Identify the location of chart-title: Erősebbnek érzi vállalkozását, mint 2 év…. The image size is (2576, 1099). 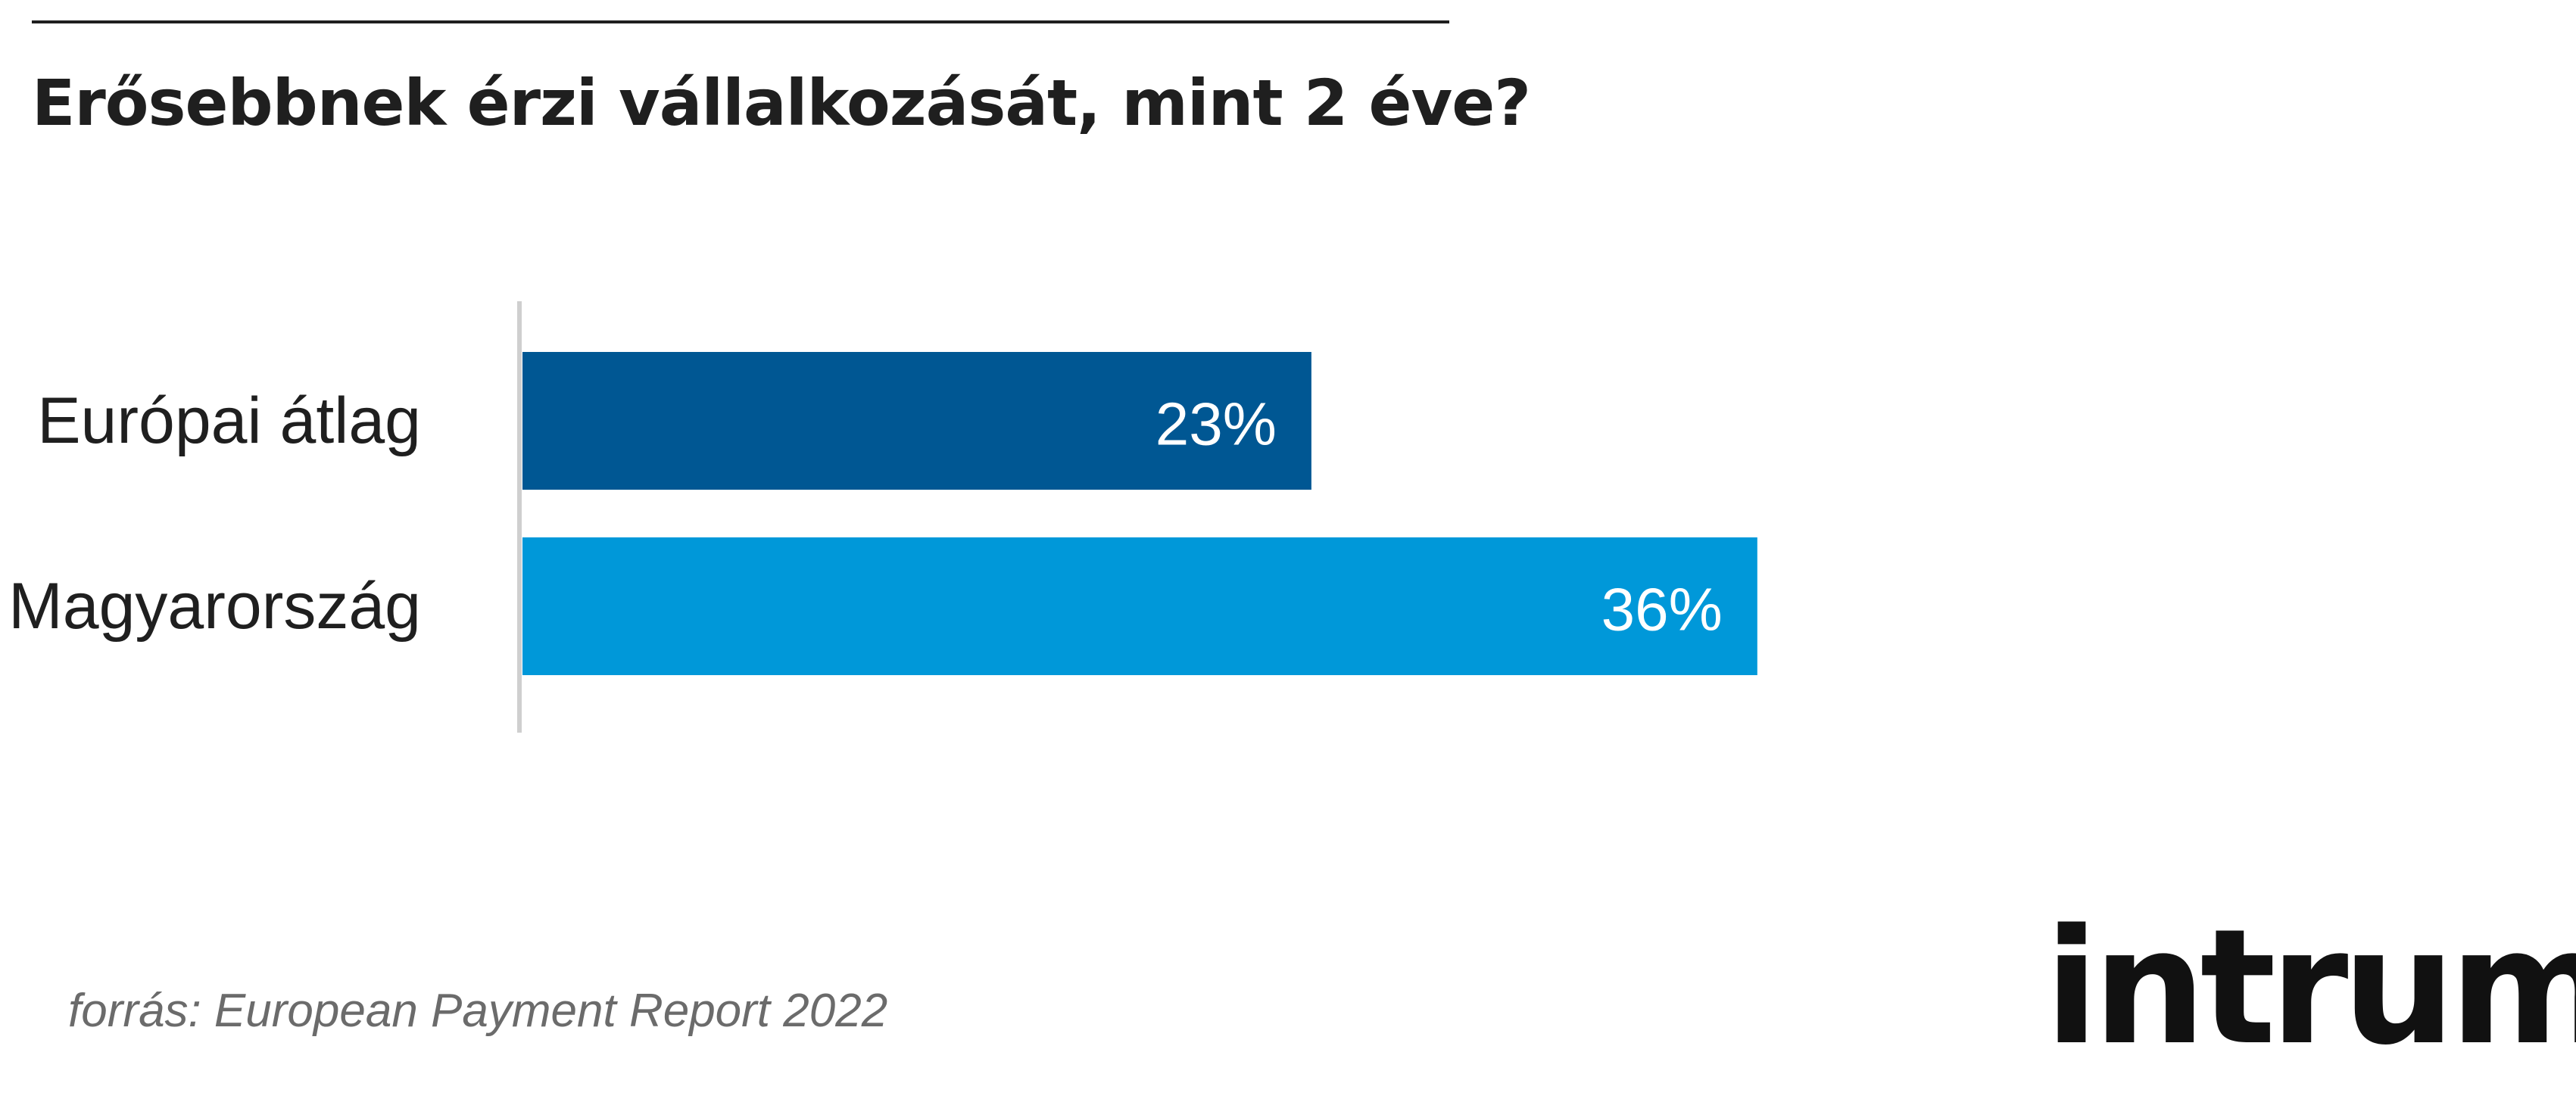
(781, 103).